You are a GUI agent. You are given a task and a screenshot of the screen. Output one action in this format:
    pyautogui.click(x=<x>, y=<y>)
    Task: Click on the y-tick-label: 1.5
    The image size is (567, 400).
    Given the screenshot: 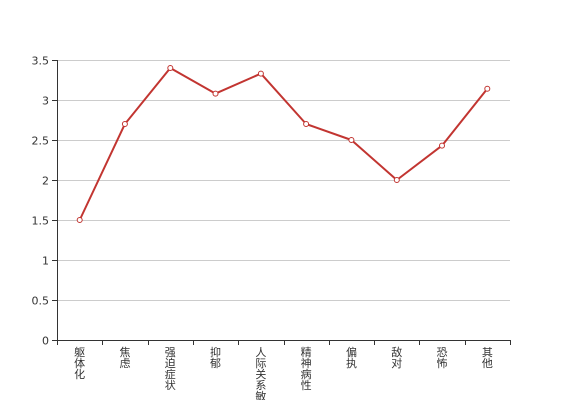 What is the action you would take?
    pyautogui.click(x=41, y=221)
    